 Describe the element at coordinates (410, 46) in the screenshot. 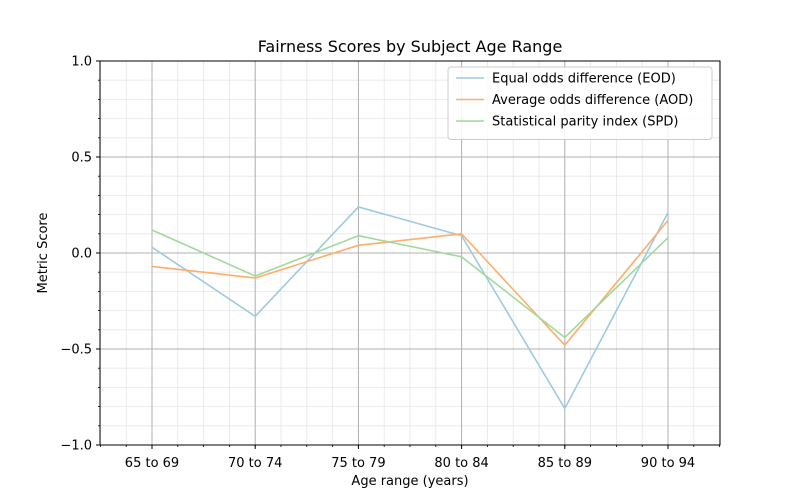

I see `chart-title: Fairness Scores by Subject Age Range` at that location.